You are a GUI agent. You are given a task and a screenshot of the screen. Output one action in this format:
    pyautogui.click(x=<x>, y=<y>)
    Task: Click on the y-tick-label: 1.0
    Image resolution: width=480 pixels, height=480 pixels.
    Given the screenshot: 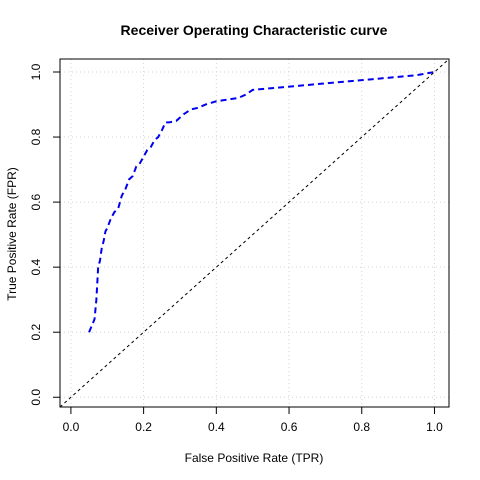 What is the action you would take?
    pyautogui.click(x=36, y=71)
    